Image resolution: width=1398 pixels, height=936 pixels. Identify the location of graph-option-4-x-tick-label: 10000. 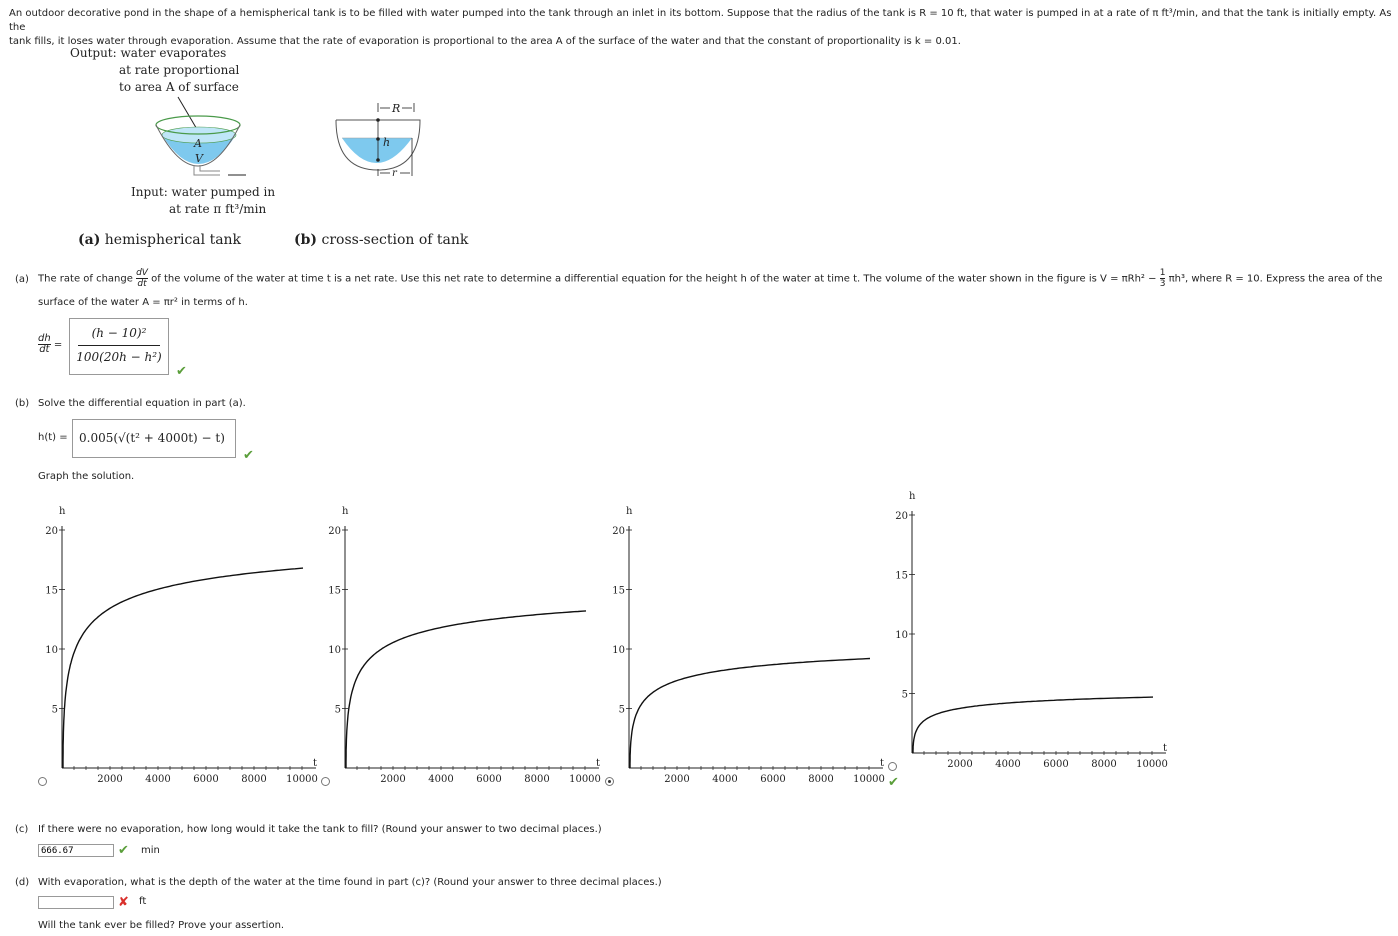
(1152, 764).